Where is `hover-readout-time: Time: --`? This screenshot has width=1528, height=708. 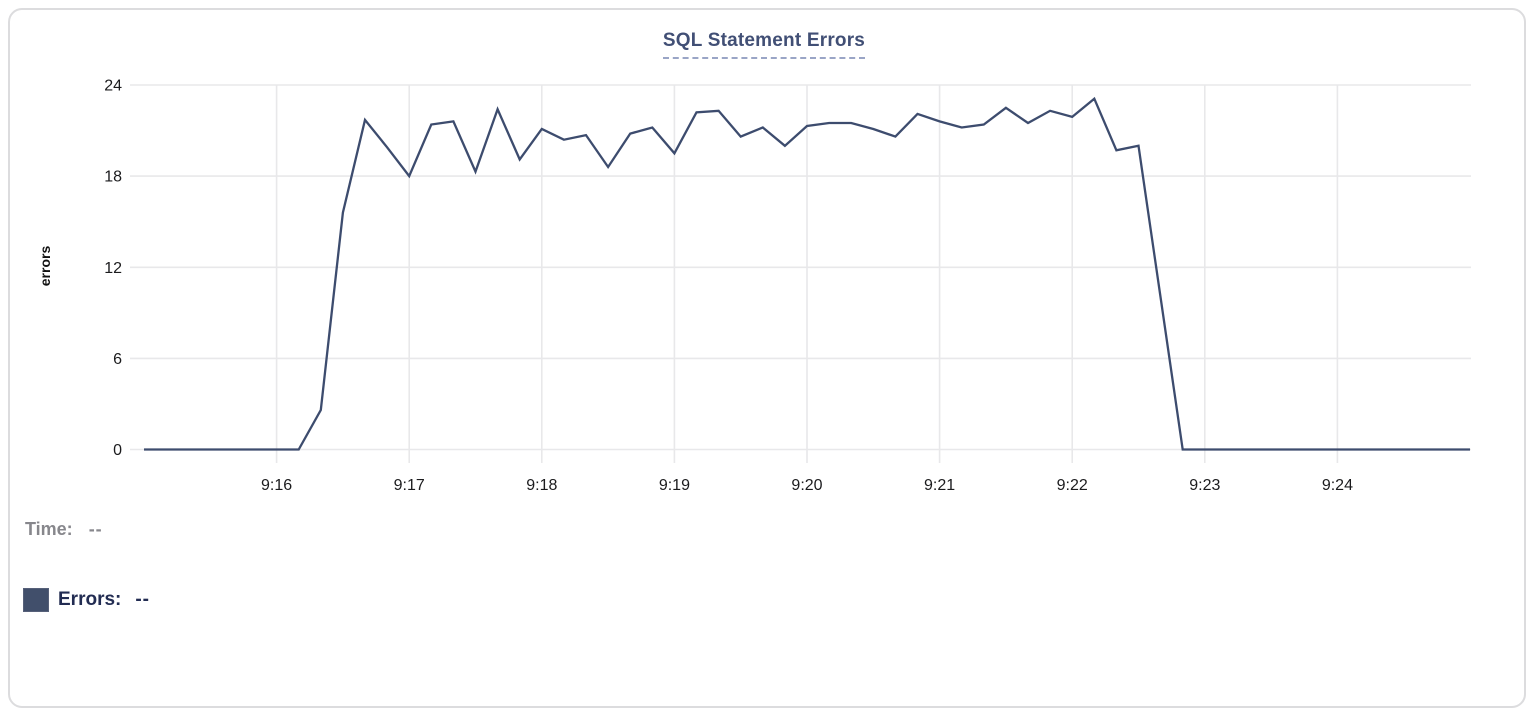 hover-readout-time: Time: -- is located at coordinates (64, 529).